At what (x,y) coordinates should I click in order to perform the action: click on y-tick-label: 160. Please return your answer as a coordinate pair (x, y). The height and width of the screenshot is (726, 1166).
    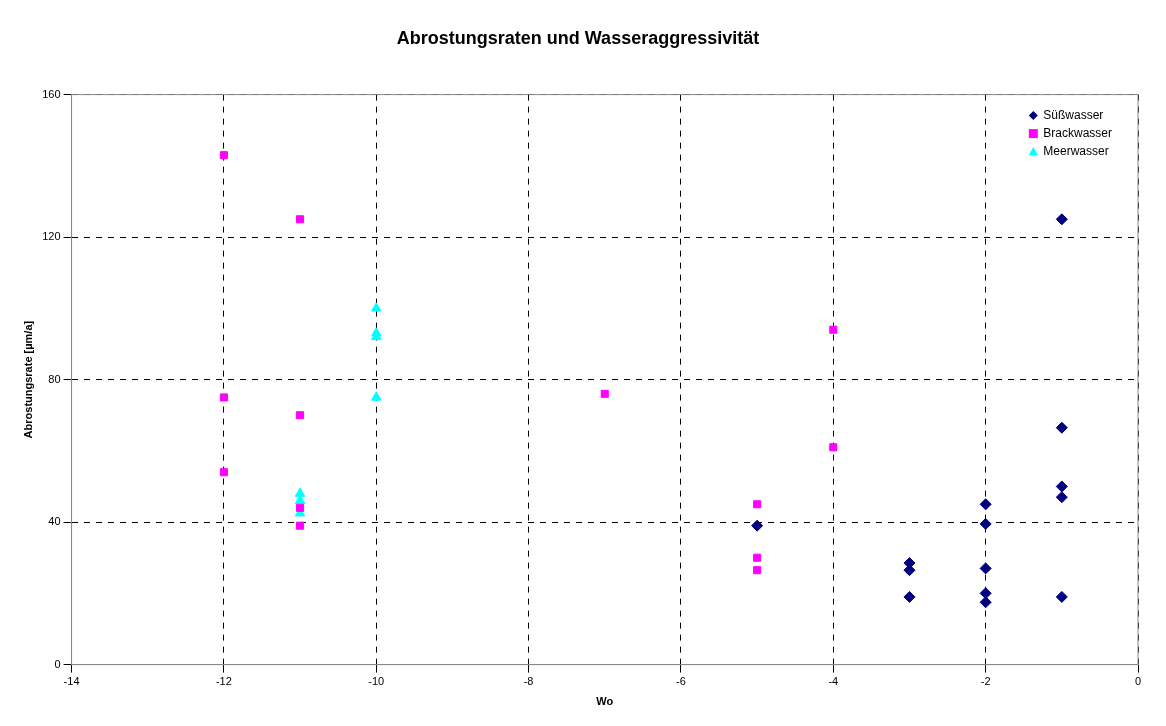
    Looking at the image, I should click on (51, 93).